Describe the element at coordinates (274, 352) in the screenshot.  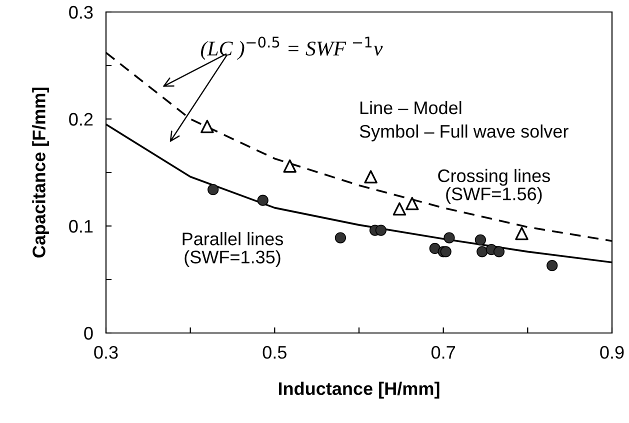
I see `x-tick-label: 0.5` at that location.